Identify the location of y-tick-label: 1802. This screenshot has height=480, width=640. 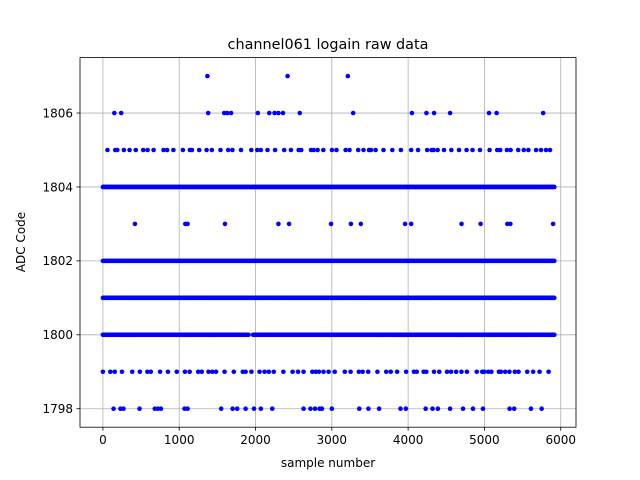
(57, 261).